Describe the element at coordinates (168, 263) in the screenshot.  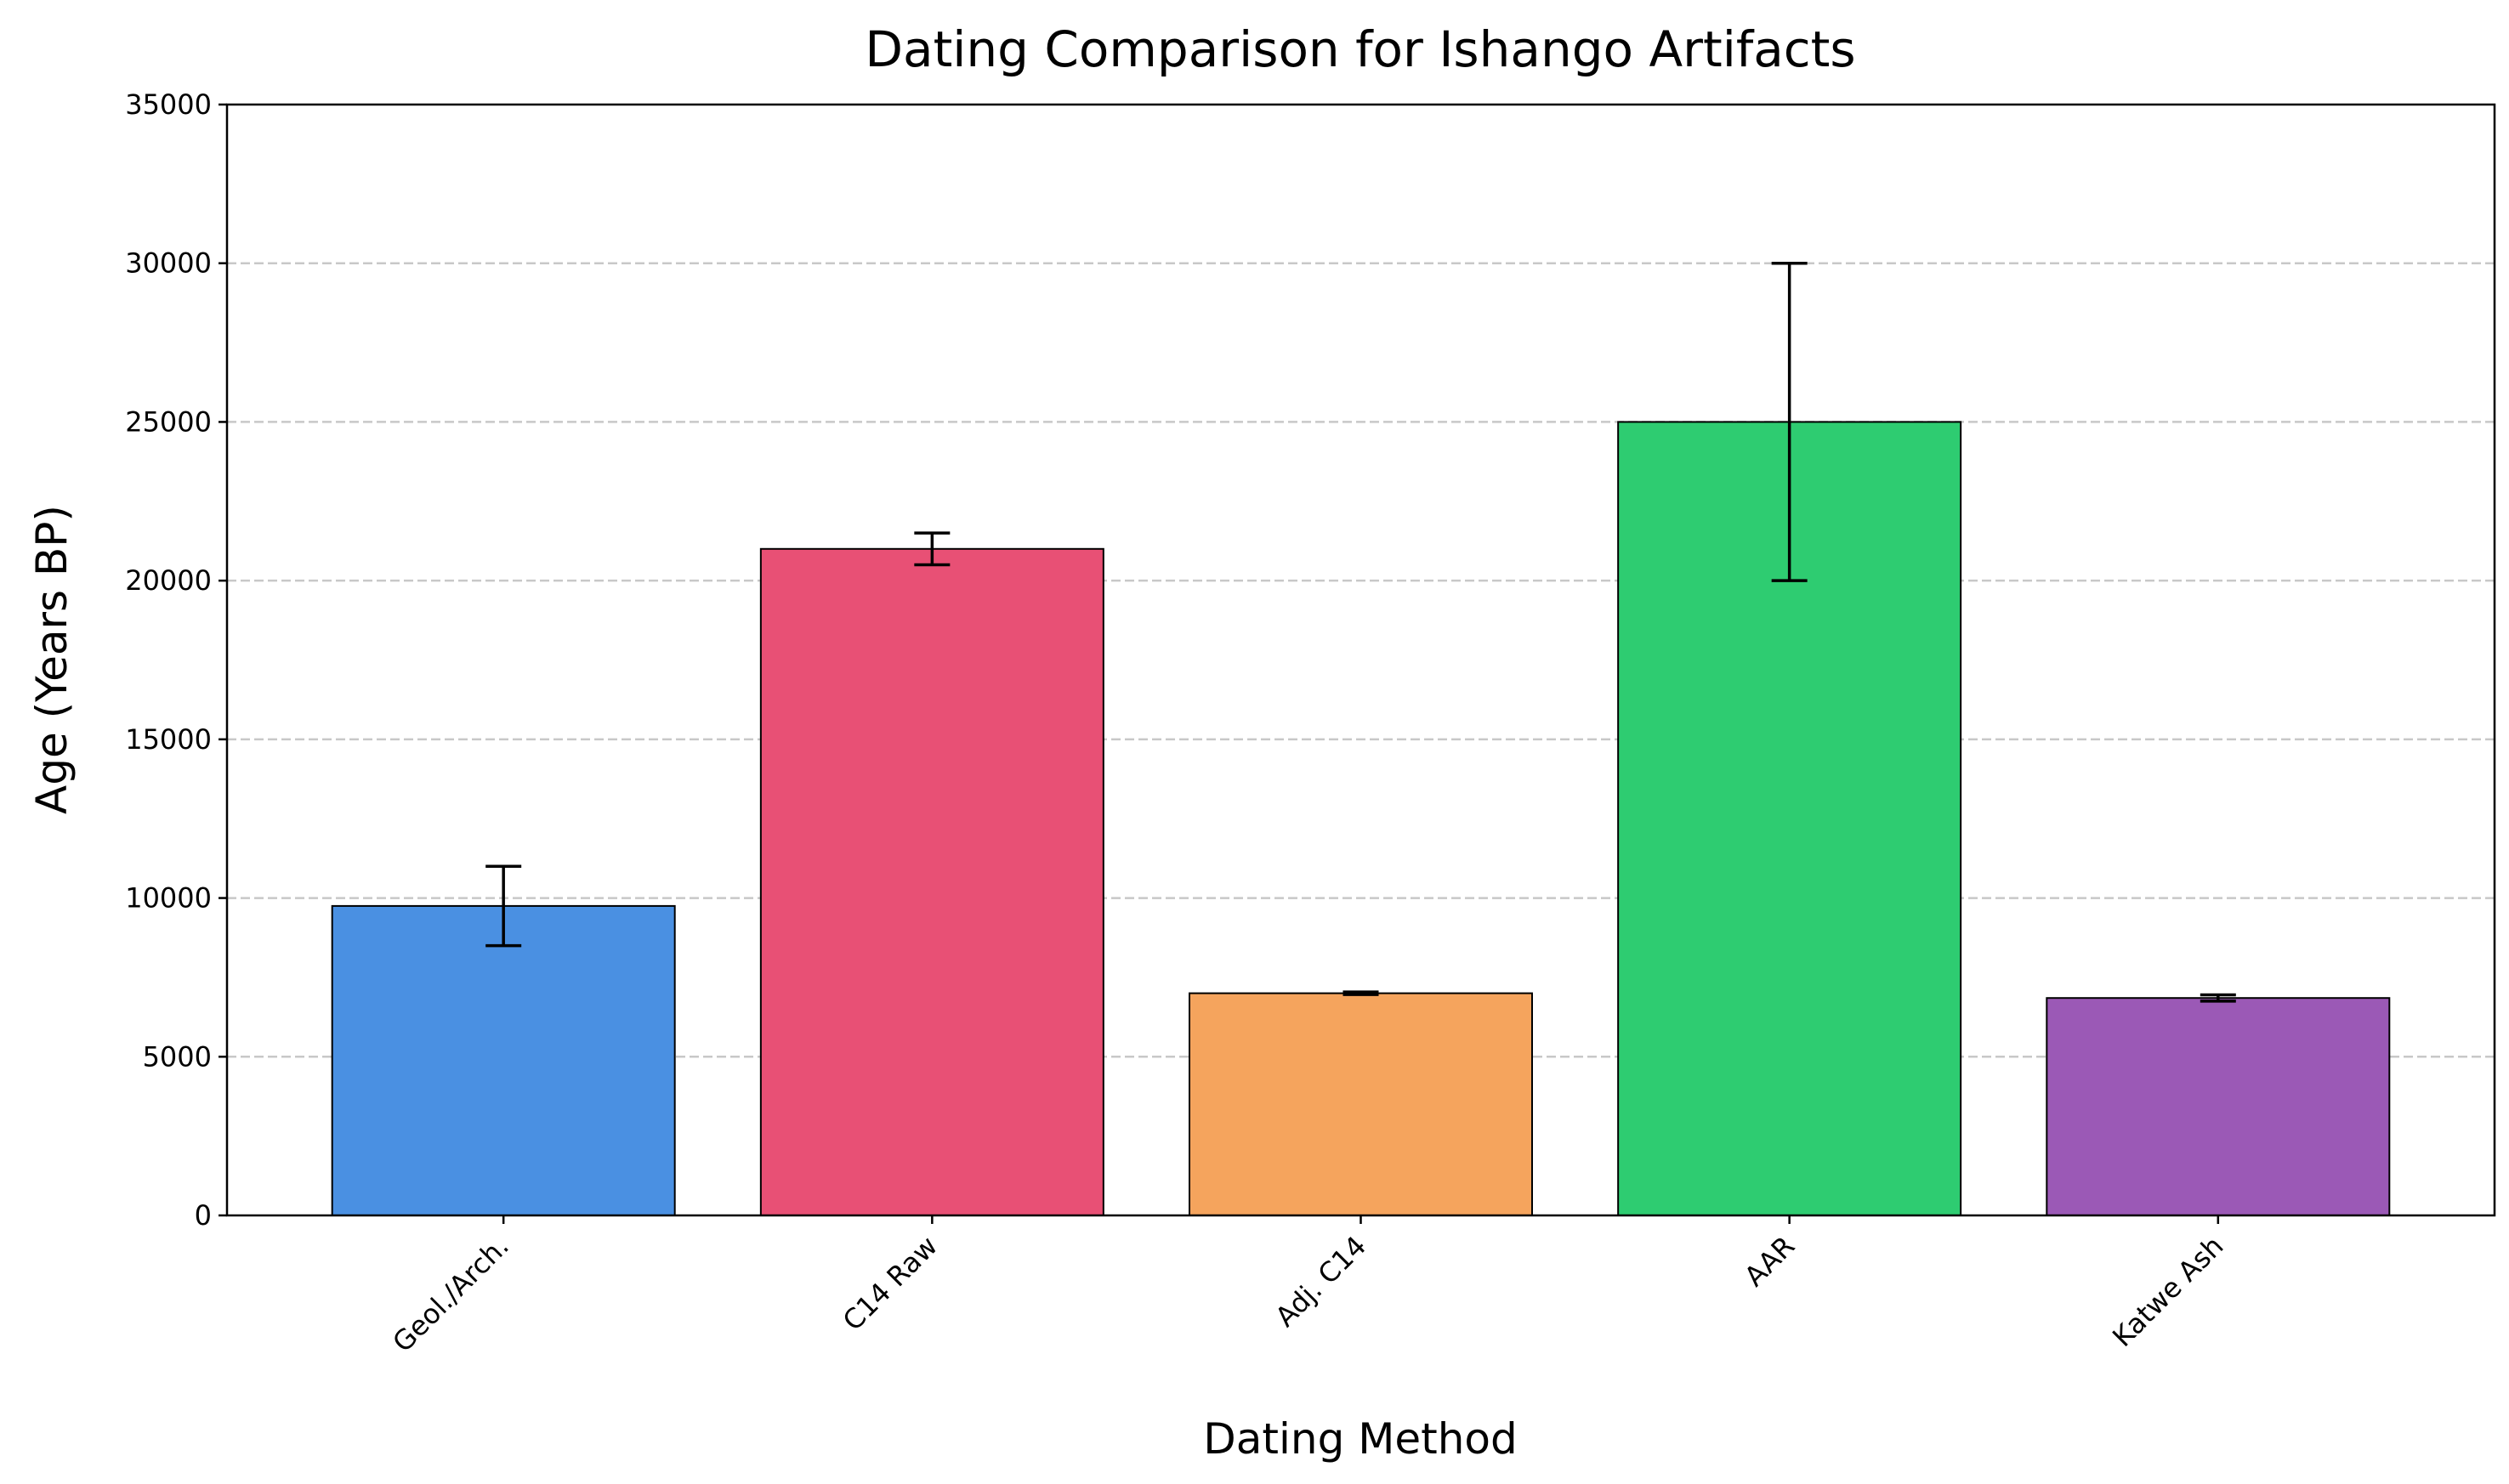
I see `y-tick-label: 30000` at that location.